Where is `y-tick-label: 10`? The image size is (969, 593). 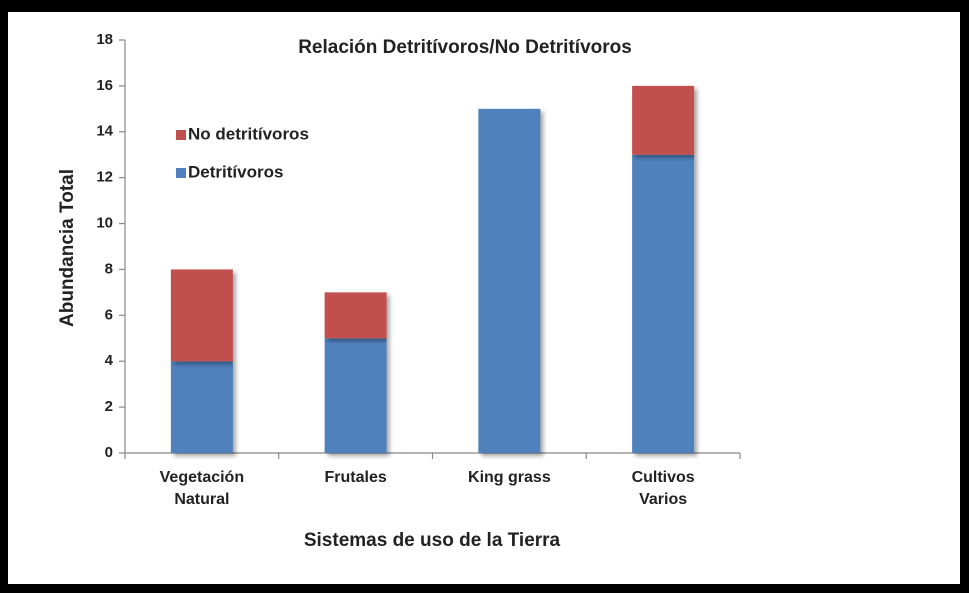 y-tick-label: 10 is located at coordinates (104, 223).